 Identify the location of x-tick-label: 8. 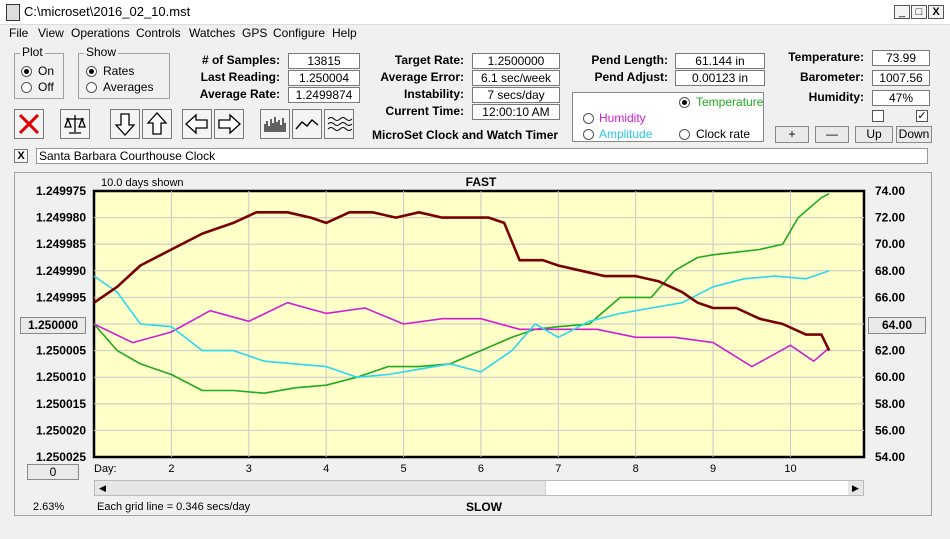
(636, 469).